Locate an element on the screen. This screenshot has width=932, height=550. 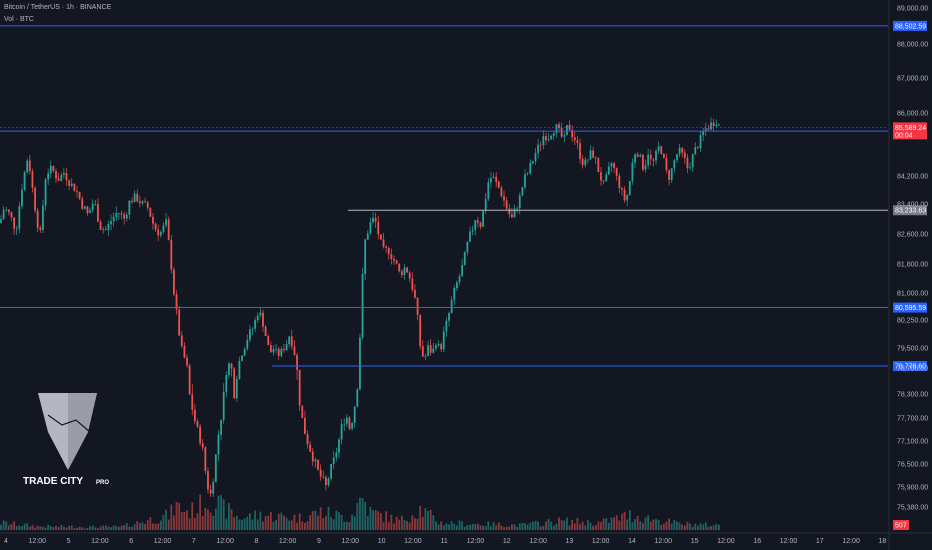
x-tick-label: 10 is located at coordinates (382, 541).